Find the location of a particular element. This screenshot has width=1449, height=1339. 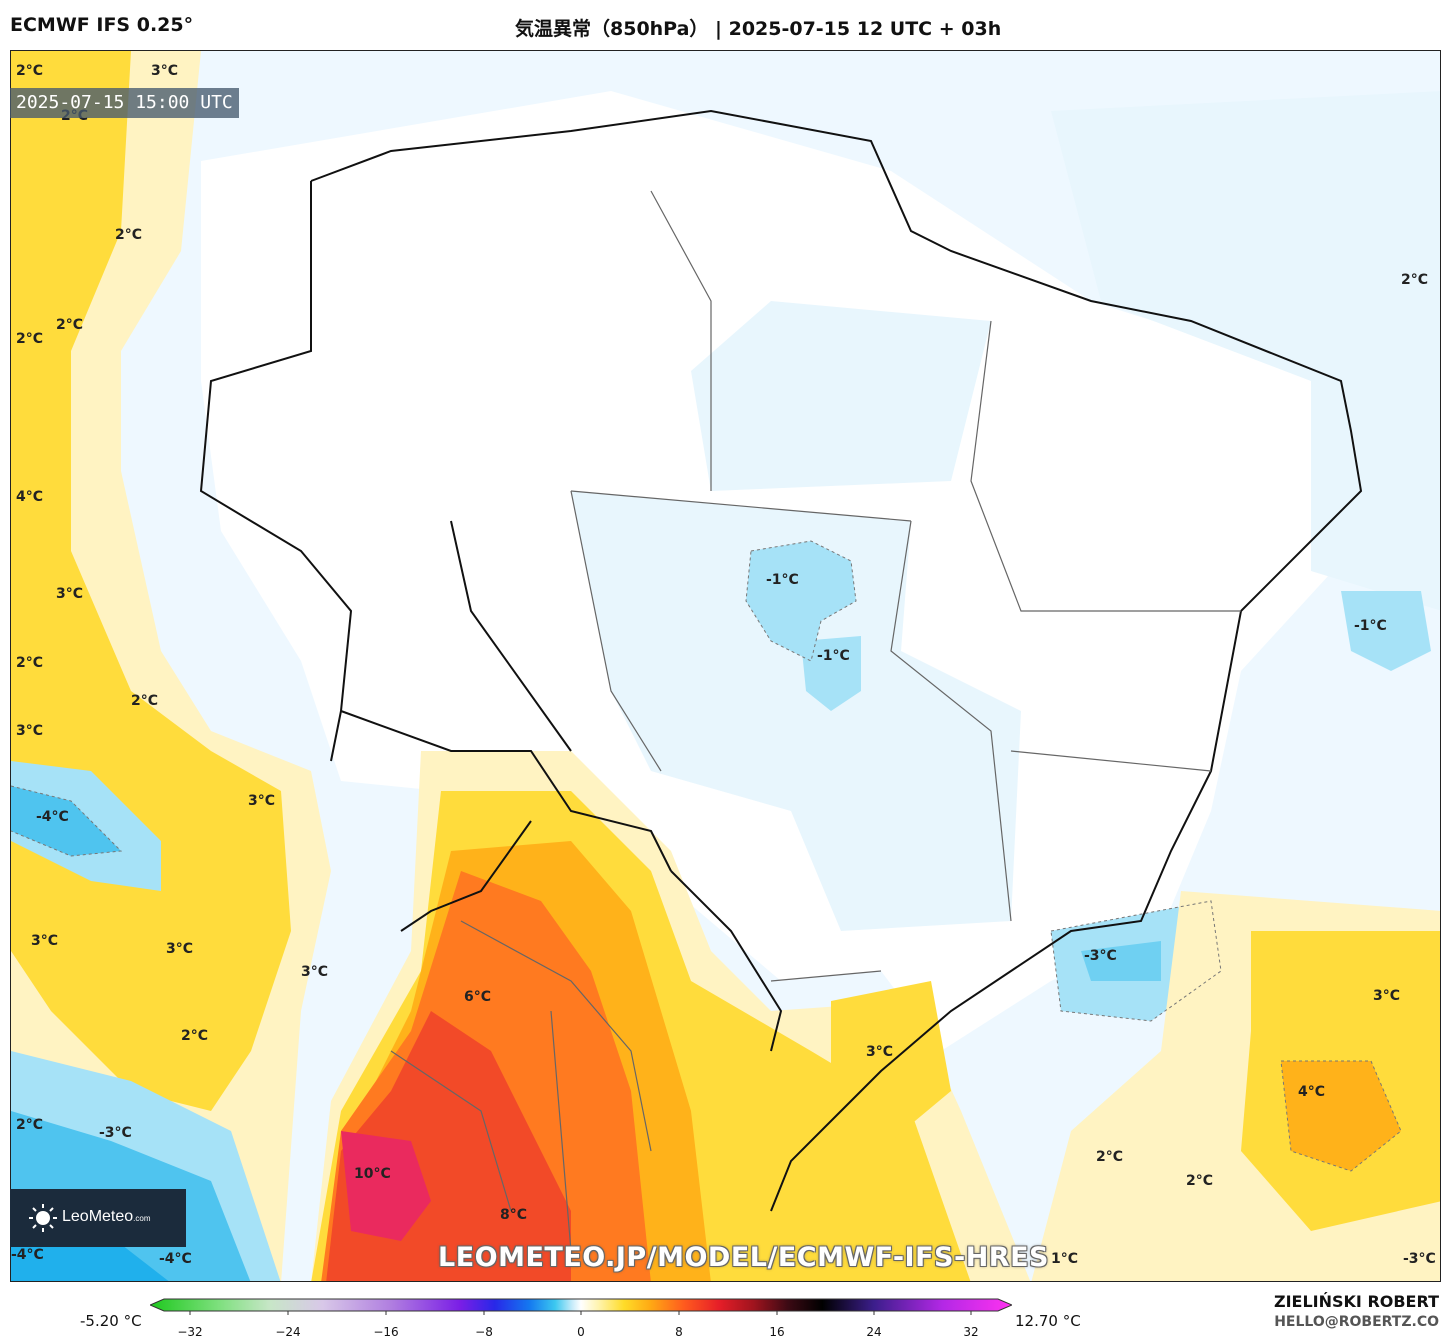

chart-title: 気温異常（850hPa） | 2025-07-15 12 UTC + 03h is located at coordinates (758, 29).